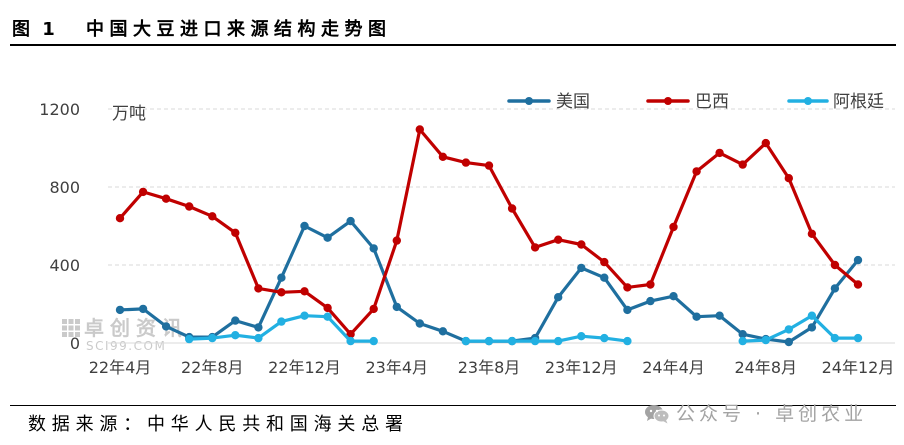  I want to click on y-unit-label: 万吨, so click(129, 114).